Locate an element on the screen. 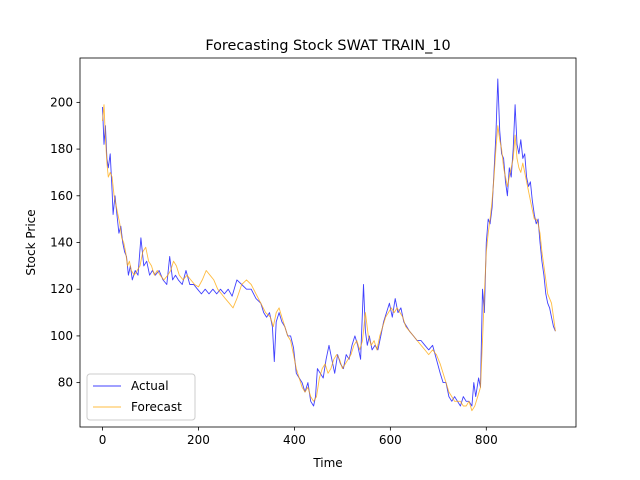 This screenshot has width=640, height=480. y-tick-label: 80 is located at coordinates (65, 383).